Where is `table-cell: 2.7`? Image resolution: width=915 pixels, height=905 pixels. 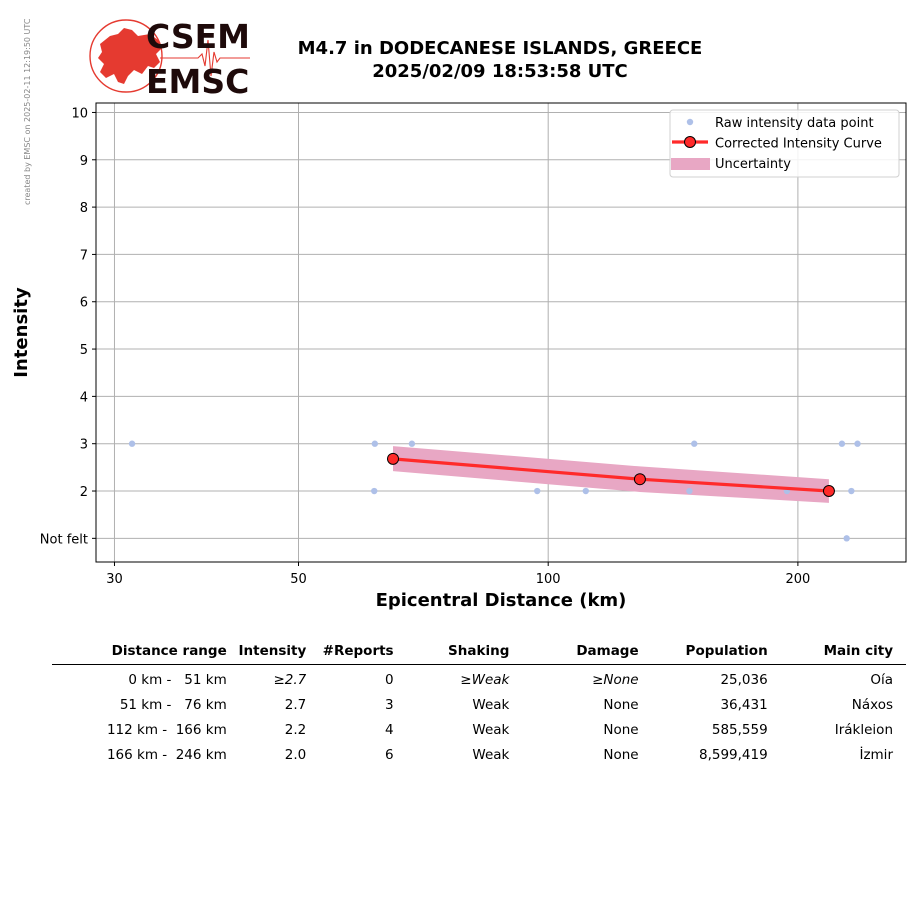 table-cell: 2.7 is located at coordinates (295, 704).